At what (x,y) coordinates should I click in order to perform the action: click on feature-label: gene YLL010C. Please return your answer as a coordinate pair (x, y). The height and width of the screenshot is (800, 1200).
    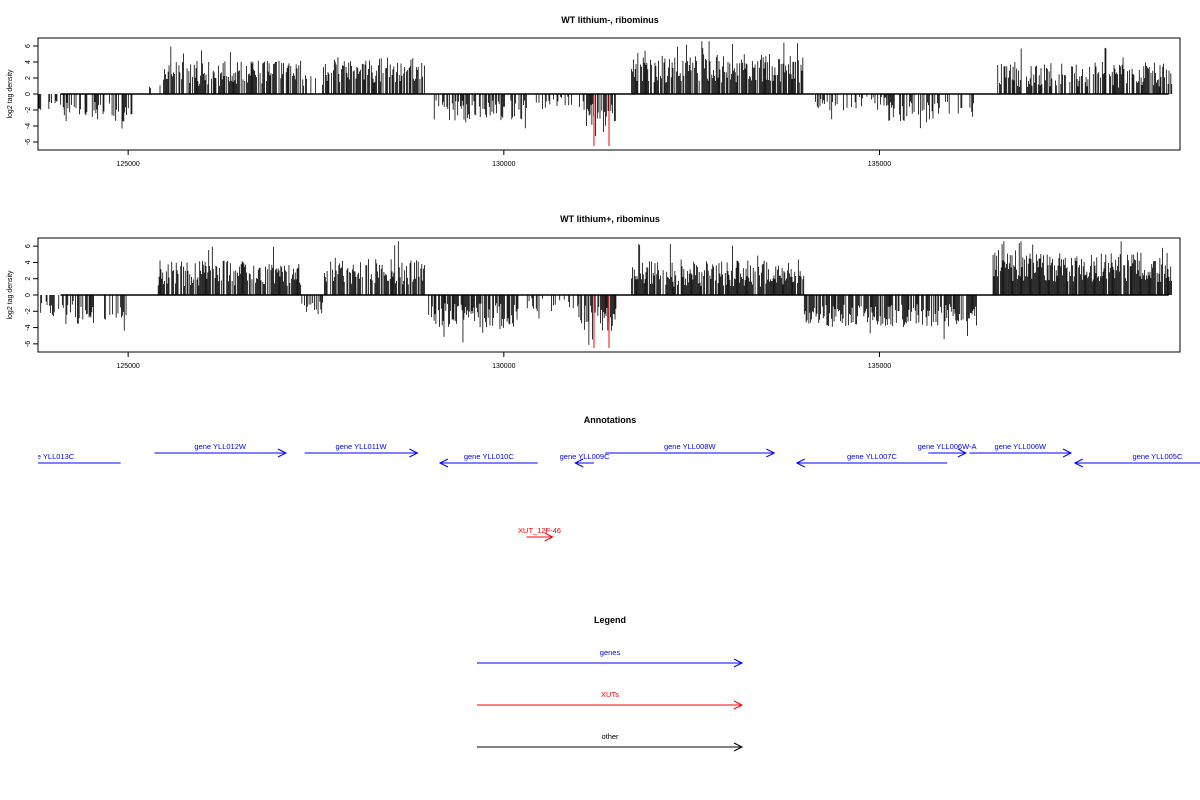
    Looking at the image, I should click on (489, 456).